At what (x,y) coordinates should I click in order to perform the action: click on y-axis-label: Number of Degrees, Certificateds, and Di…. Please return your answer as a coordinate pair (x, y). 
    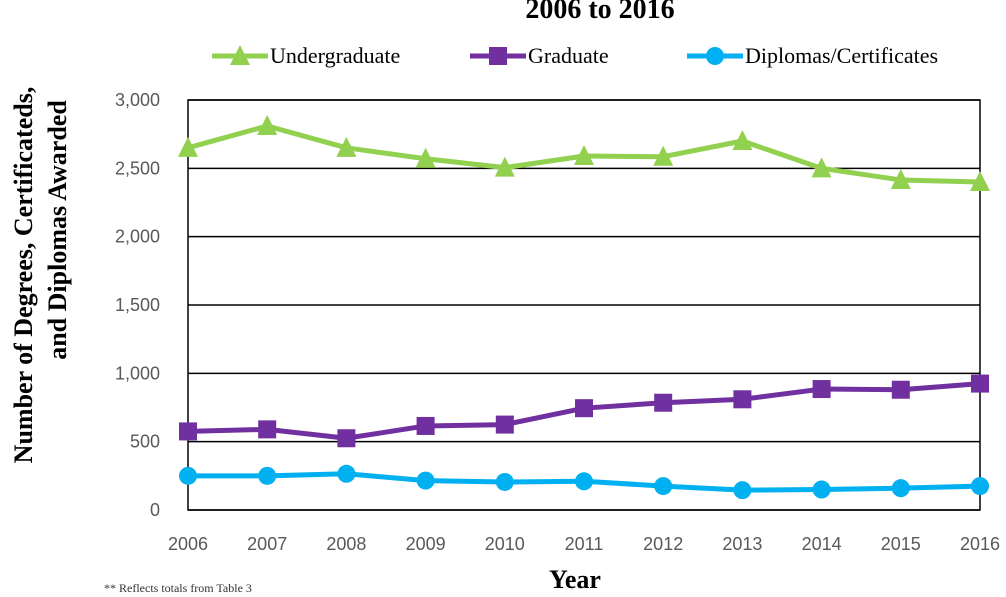
    Looking at the image, I should click on (40, 275).